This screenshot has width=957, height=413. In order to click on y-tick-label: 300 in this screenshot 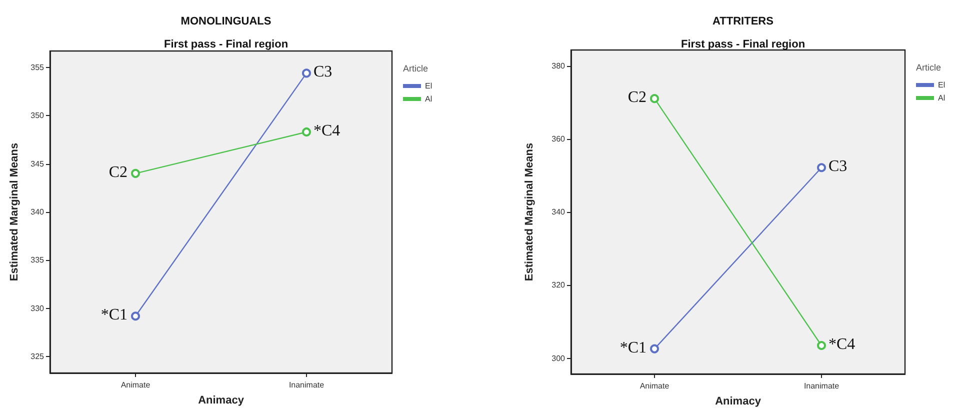, I will do `click(559, 358)`.